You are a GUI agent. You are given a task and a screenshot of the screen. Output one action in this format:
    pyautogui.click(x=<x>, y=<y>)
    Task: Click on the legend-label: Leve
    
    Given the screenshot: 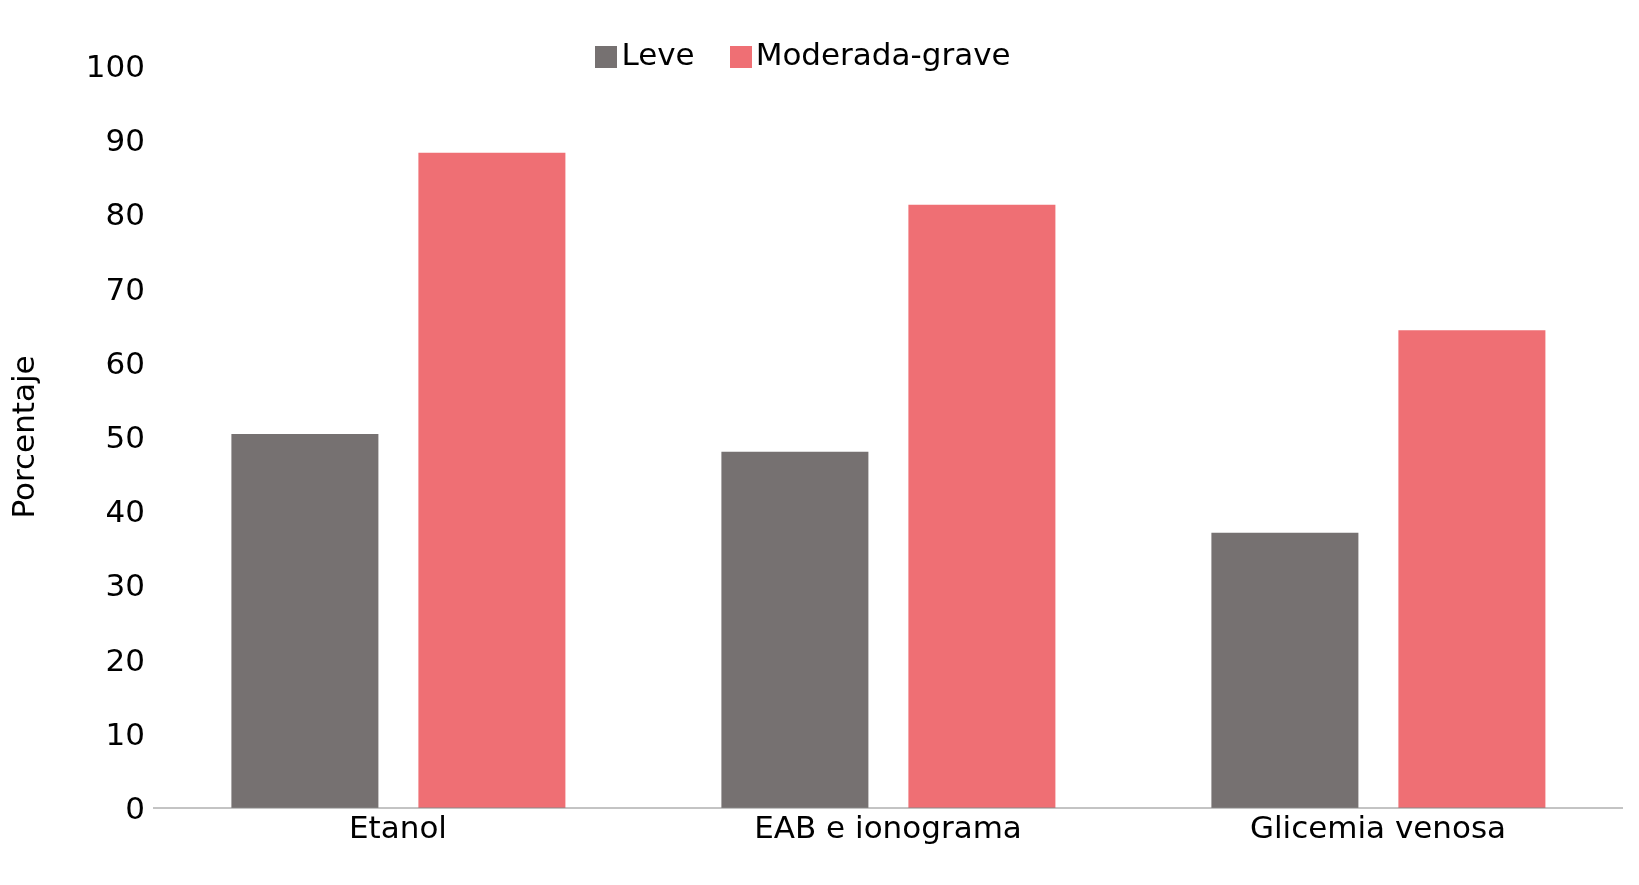 What is the action you would take?
    pyautogui.click(x=658, y=54)
    